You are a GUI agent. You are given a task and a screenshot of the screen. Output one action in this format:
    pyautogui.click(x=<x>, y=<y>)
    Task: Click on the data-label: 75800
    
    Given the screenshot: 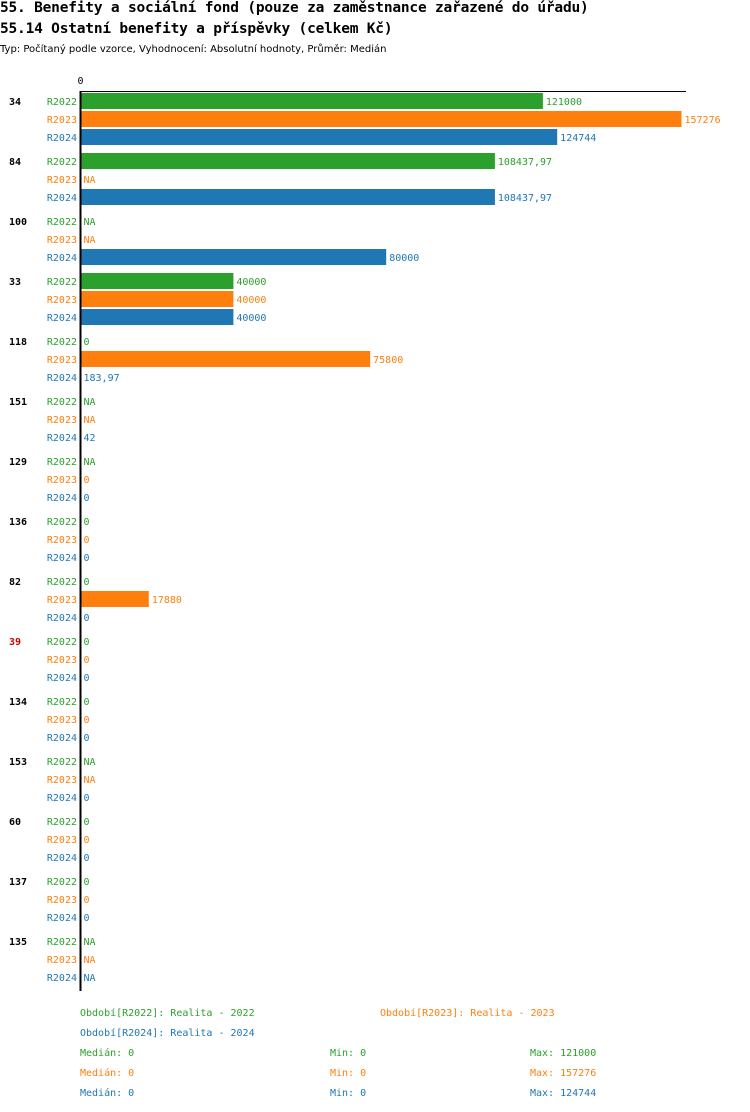 What is the action you would take?
    pyautogui.click(x=388, y=360)
    